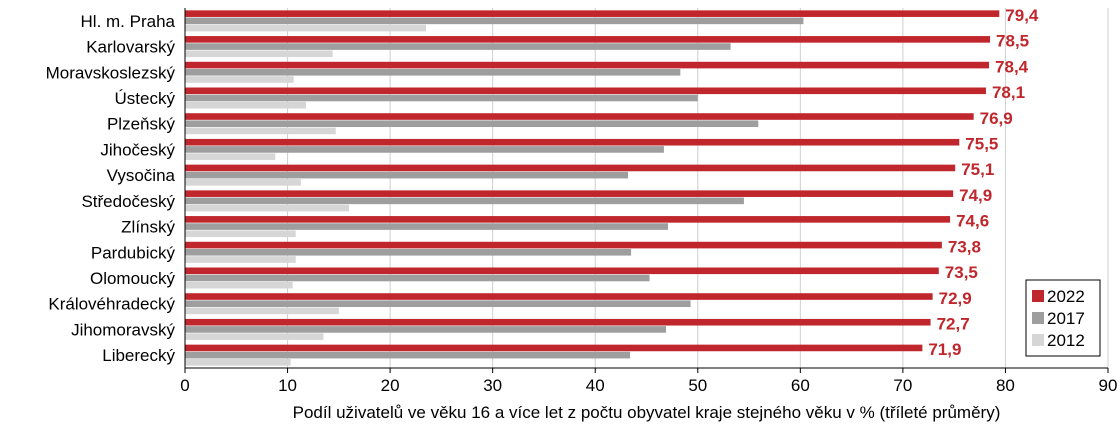 This screenshot has width=1120, height=426. I want to click on category-label: Královéhradecký, so click(111, 304).